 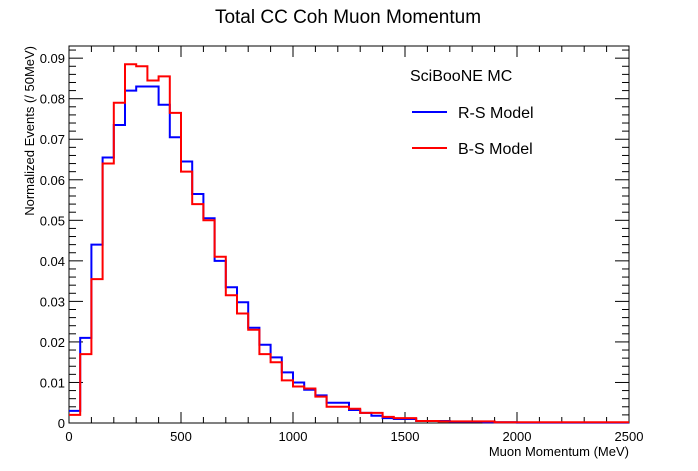 I want to click on x-tick-label: 0, so click(x=68, y=436).